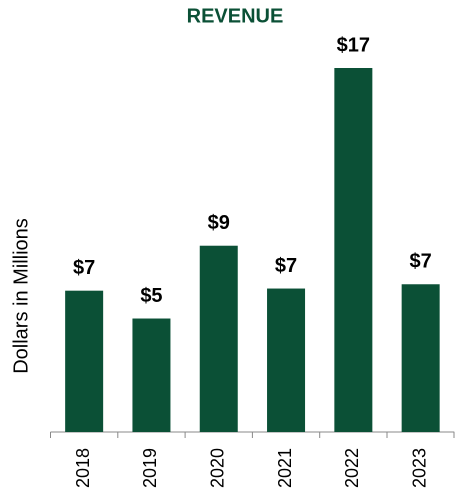  Describe the element at coordinates (219, 223) in the screenshot. I see `data-label: $9` at that location.